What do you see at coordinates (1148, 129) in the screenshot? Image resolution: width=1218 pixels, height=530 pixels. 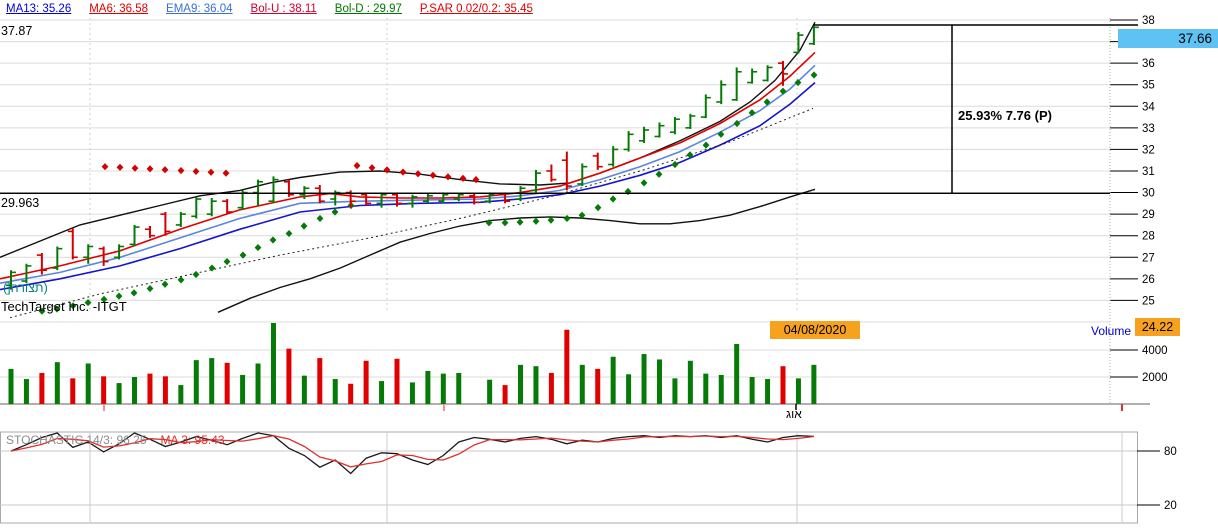 I see `svg-text: 33` at bounding box center [1148, 129].